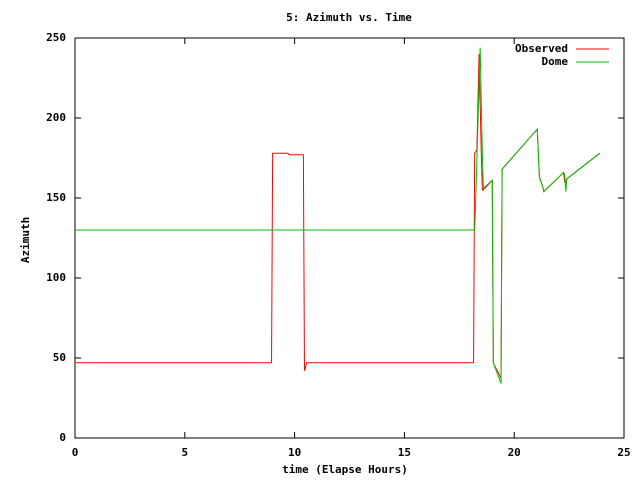 This screenshot has width=640, height=480. What do you see at coordinates (349, 17) in the screenshot?
I see `chart-title: 5: Azimuth vs. Time` at bounding box center [349, 17].